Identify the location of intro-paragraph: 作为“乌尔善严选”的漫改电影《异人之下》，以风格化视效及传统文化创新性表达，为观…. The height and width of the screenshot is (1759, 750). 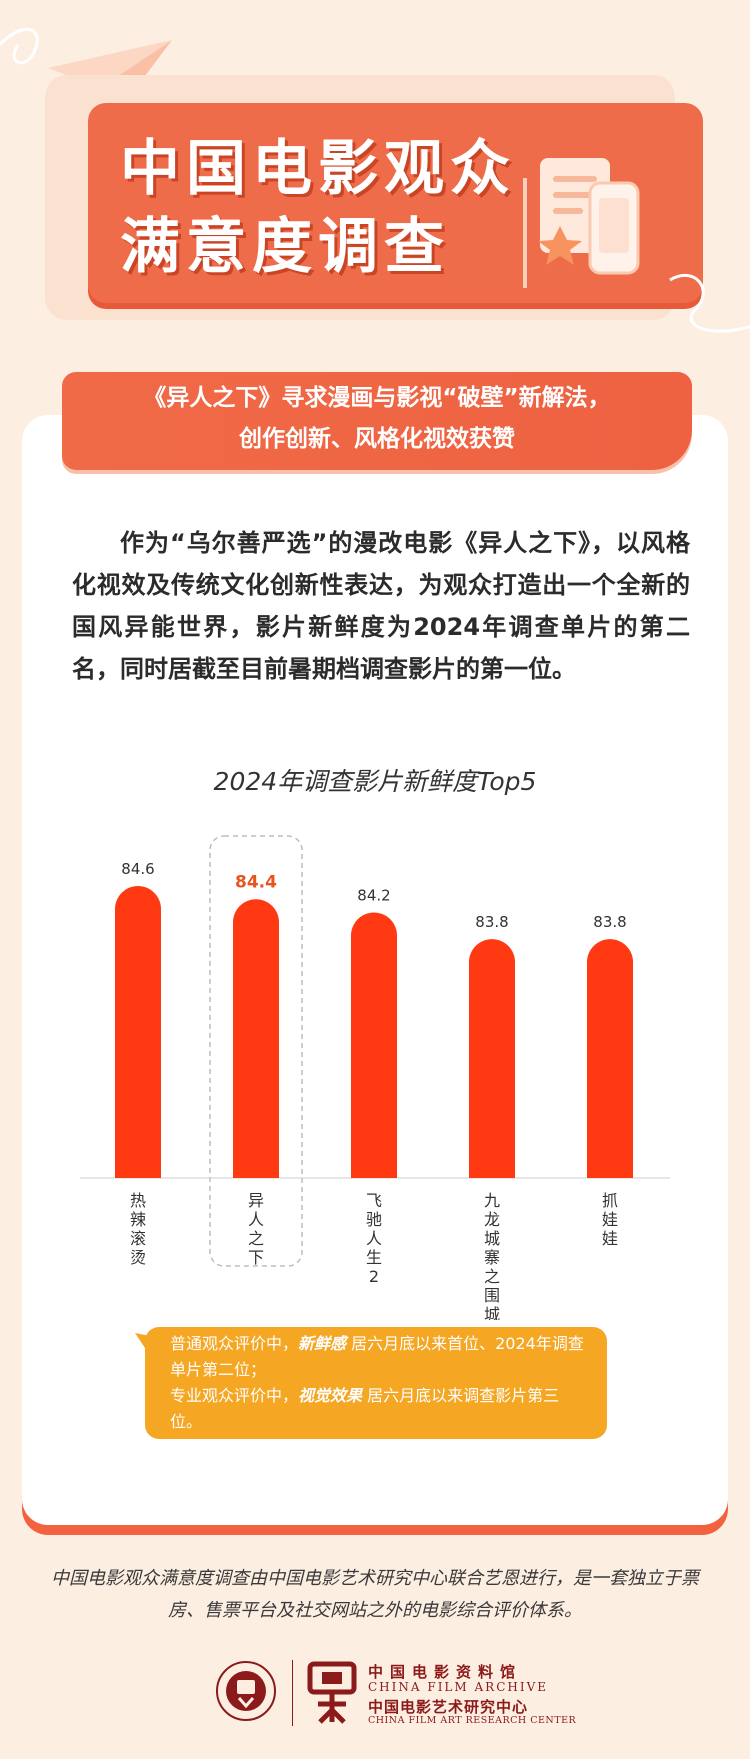
(381, 606).